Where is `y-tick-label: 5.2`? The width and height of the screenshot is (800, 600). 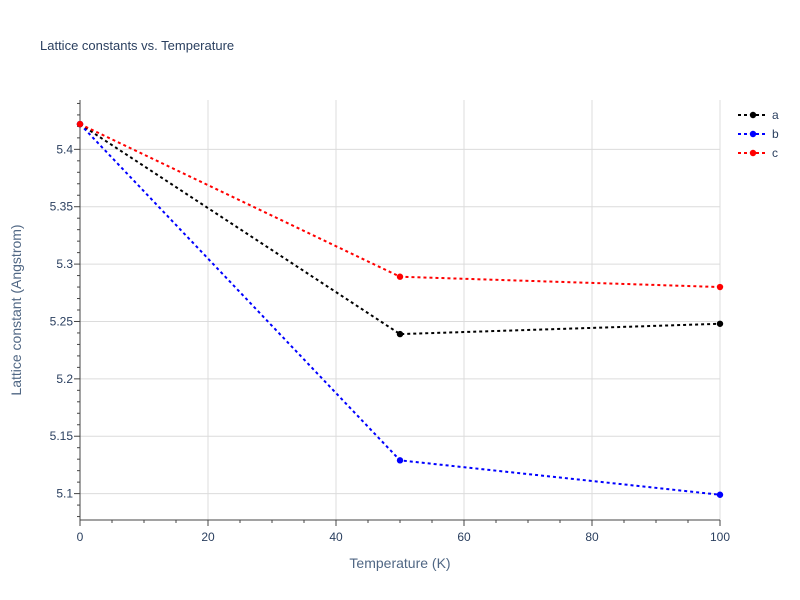
y-tick-label: 5.2 is located at coordinates (64, 379).